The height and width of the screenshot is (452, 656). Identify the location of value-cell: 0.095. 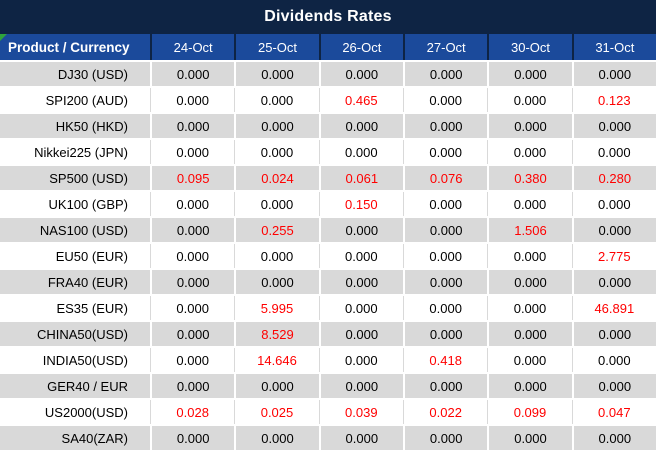
(192, 178).